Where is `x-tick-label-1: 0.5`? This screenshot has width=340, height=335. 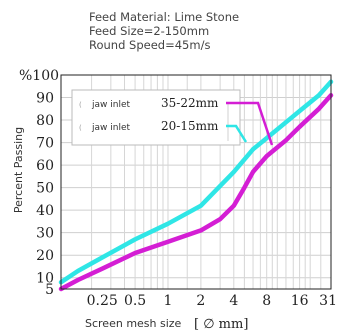 x-tick-label-1: 0.5 is located at coordinates (135, 301).